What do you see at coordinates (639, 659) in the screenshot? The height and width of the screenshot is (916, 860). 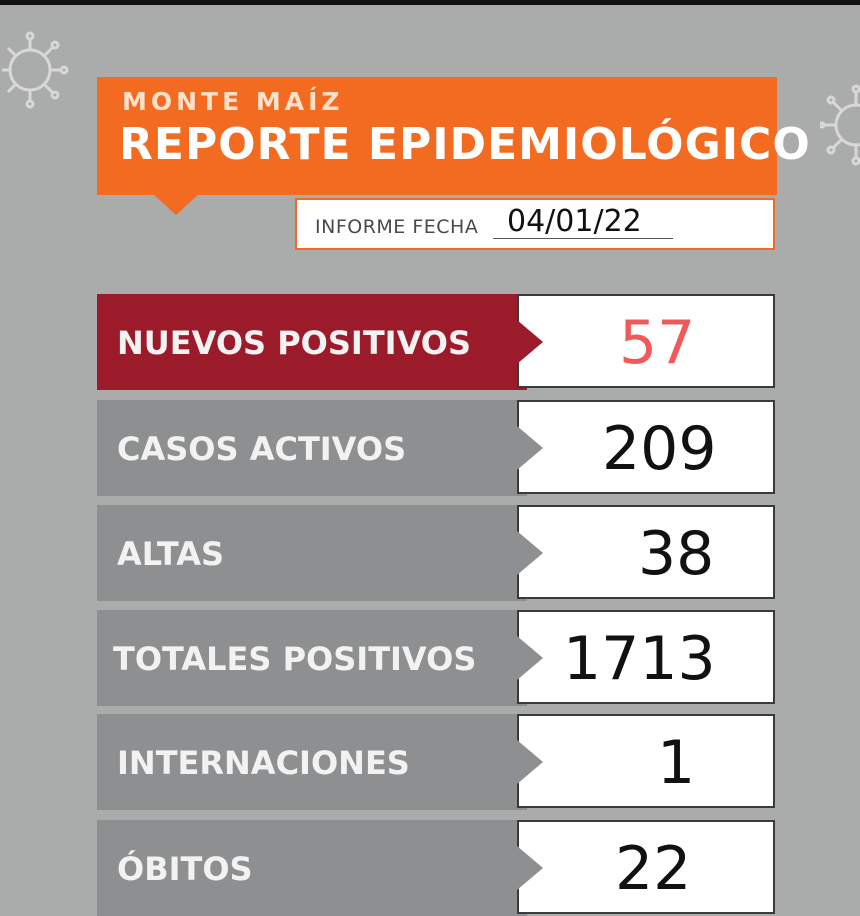 I see `stat-value: 1713` at bounding box center [639, 659].